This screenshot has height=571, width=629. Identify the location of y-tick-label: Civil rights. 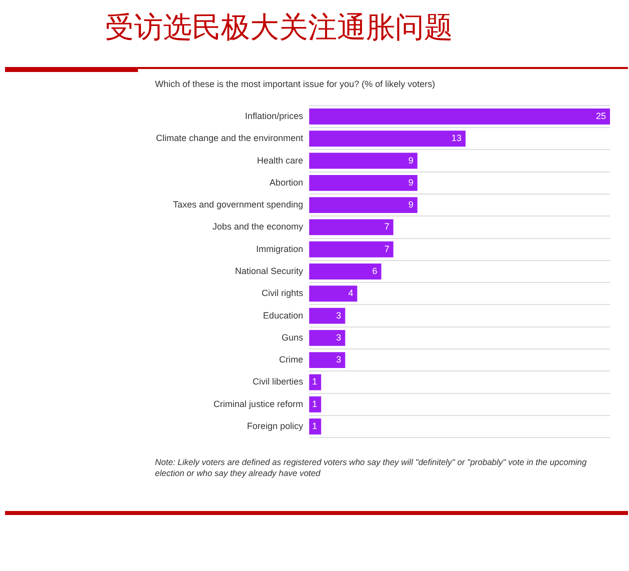
(283, 293).